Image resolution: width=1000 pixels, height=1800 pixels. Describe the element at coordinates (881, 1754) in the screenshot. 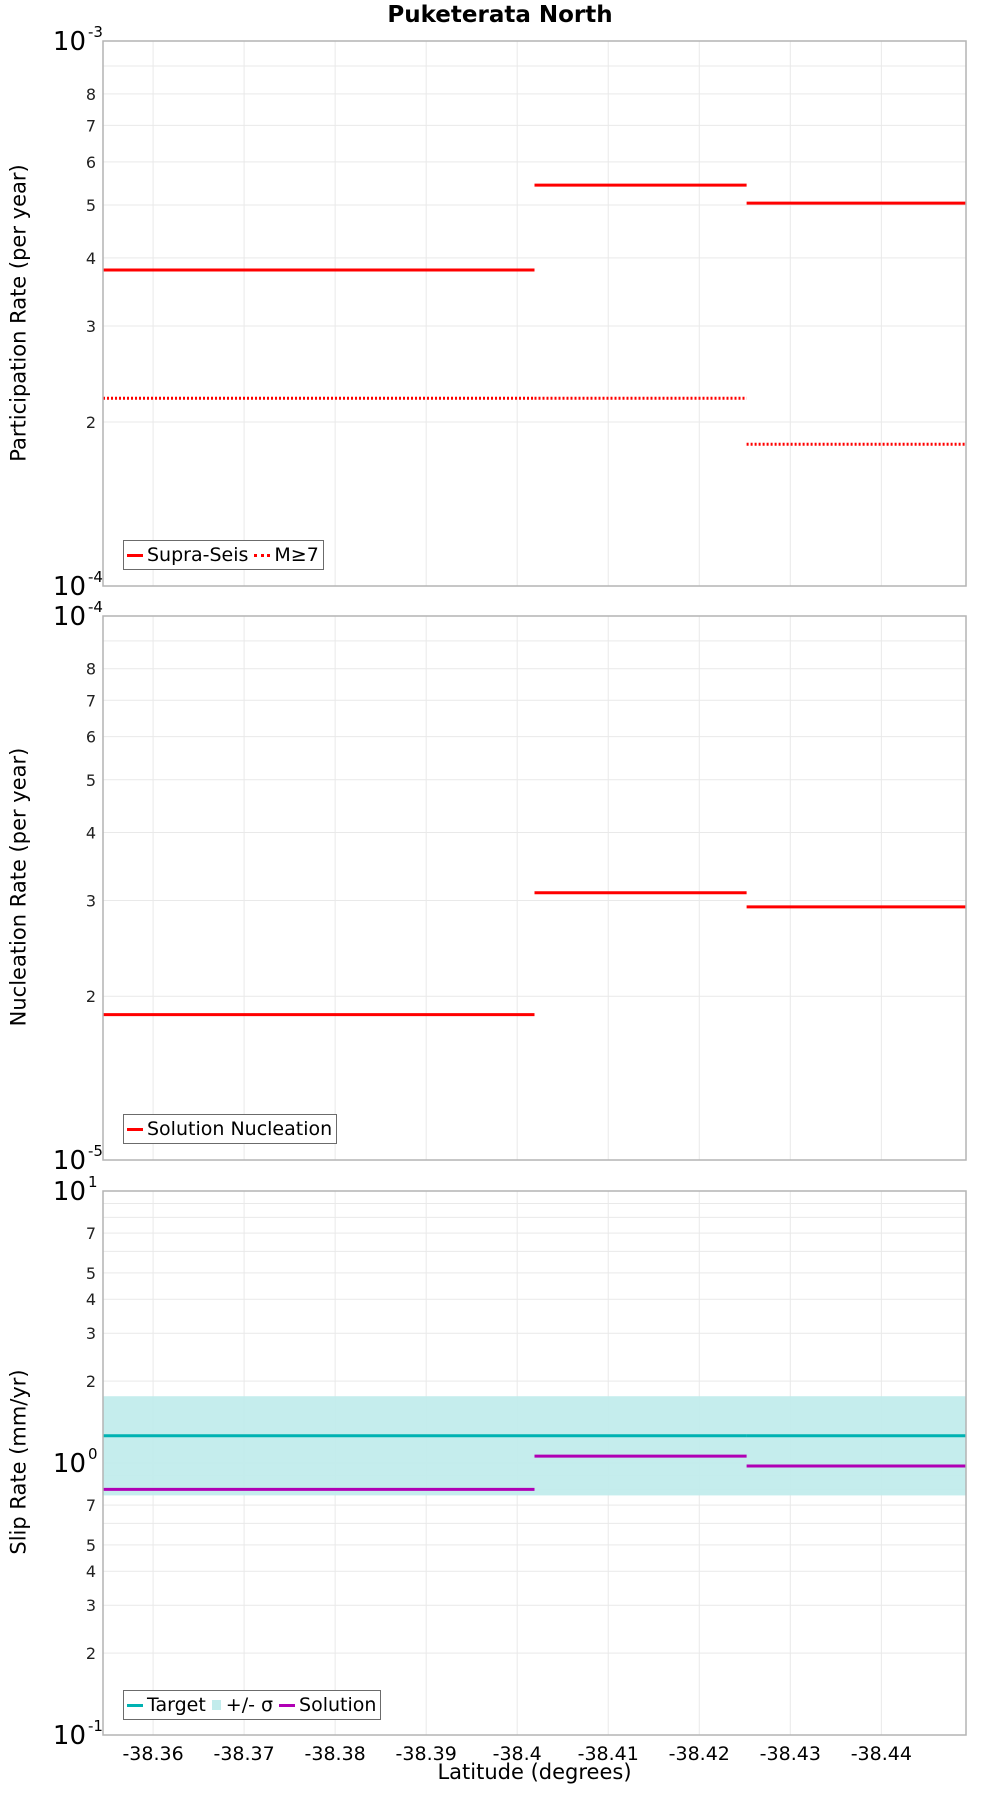

I see `x-tick-label: -38.44` at that location.